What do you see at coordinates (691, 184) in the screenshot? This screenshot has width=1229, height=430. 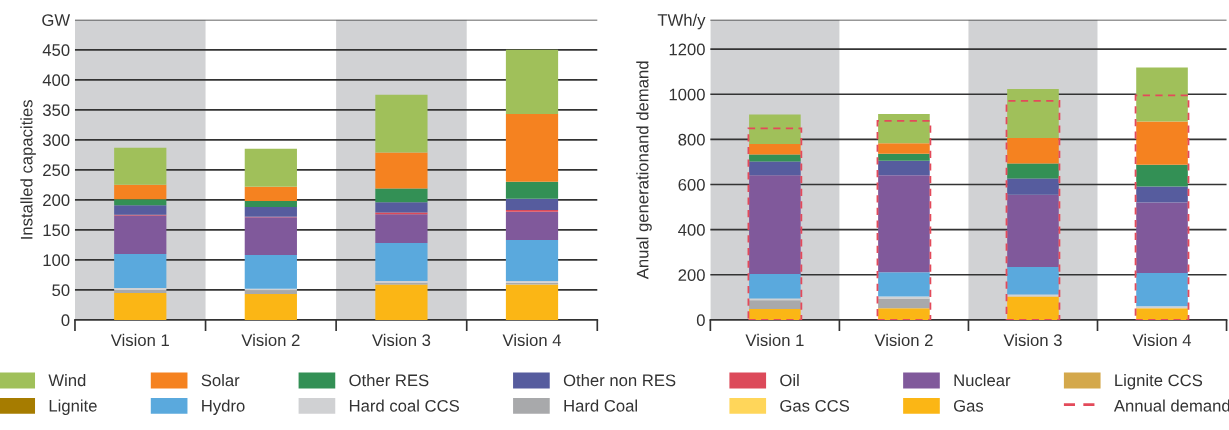 I see `y-tick-label: 600` at bounding box center [691, 184].